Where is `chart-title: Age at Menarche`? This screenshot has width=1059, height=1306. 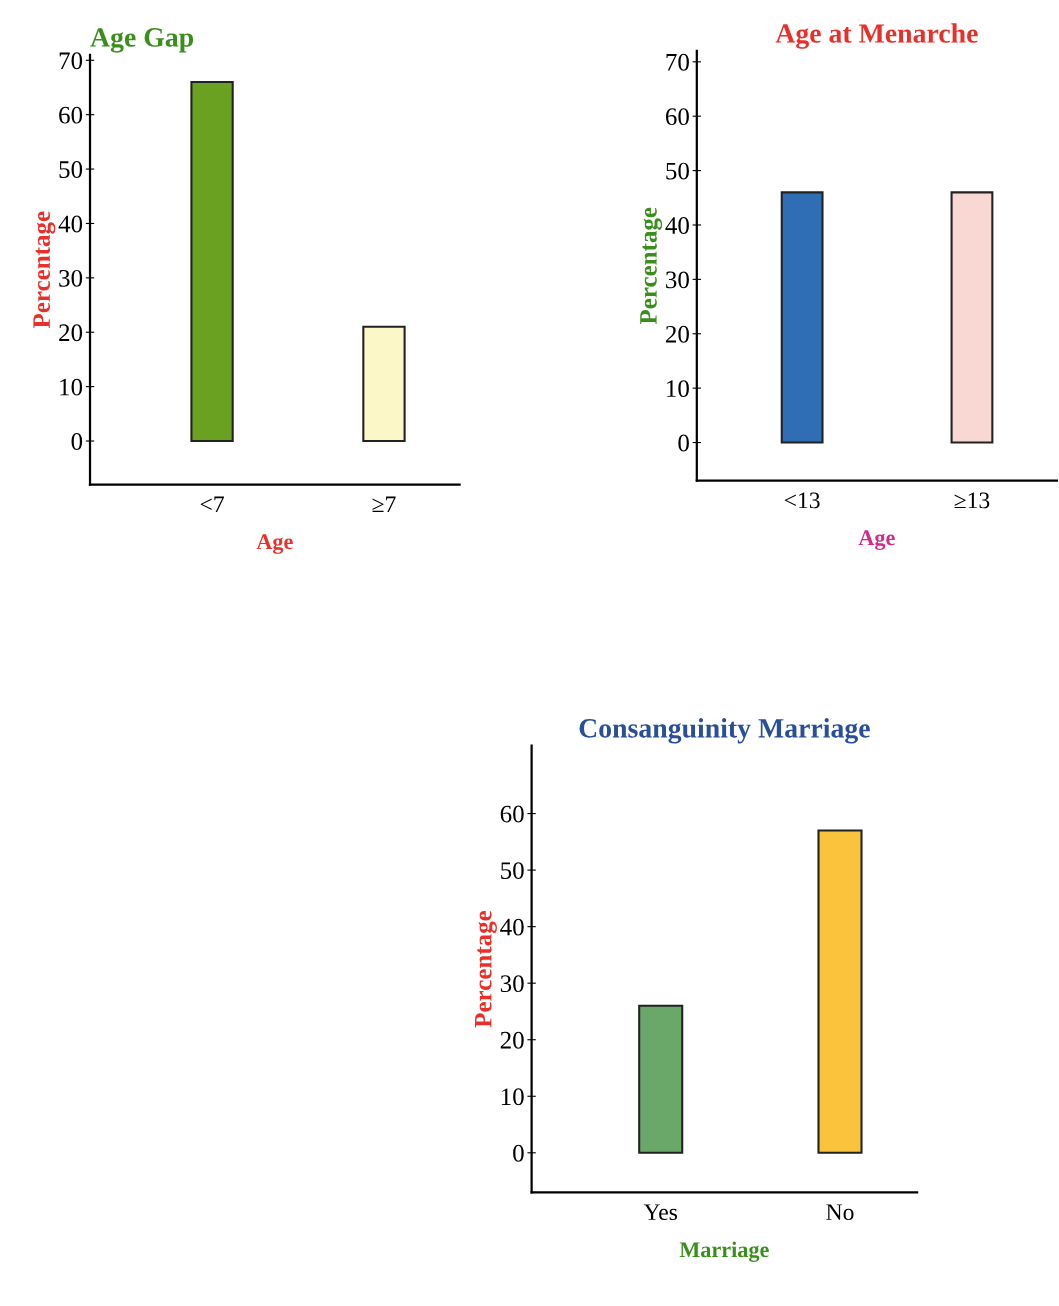
chart-title: Age at Menarche is located at coordinates (876, 36).